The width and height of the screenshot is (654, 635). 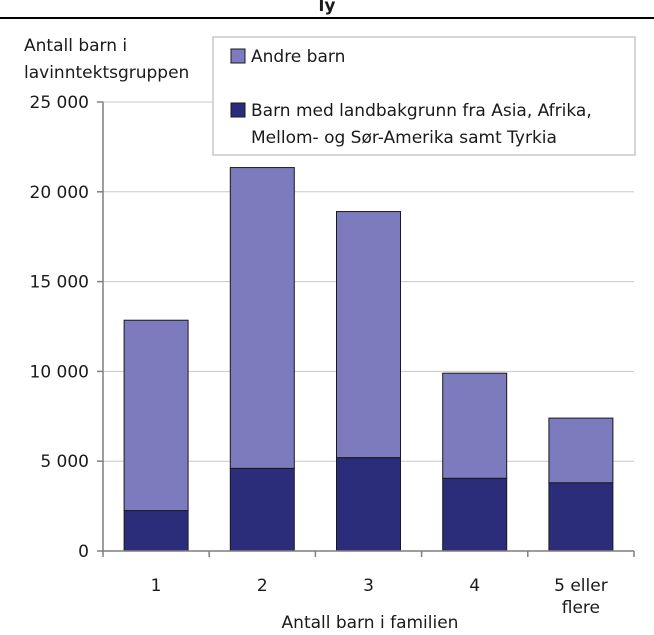 I want to click on x-tick-label: 1, so click(x=156, y=586).